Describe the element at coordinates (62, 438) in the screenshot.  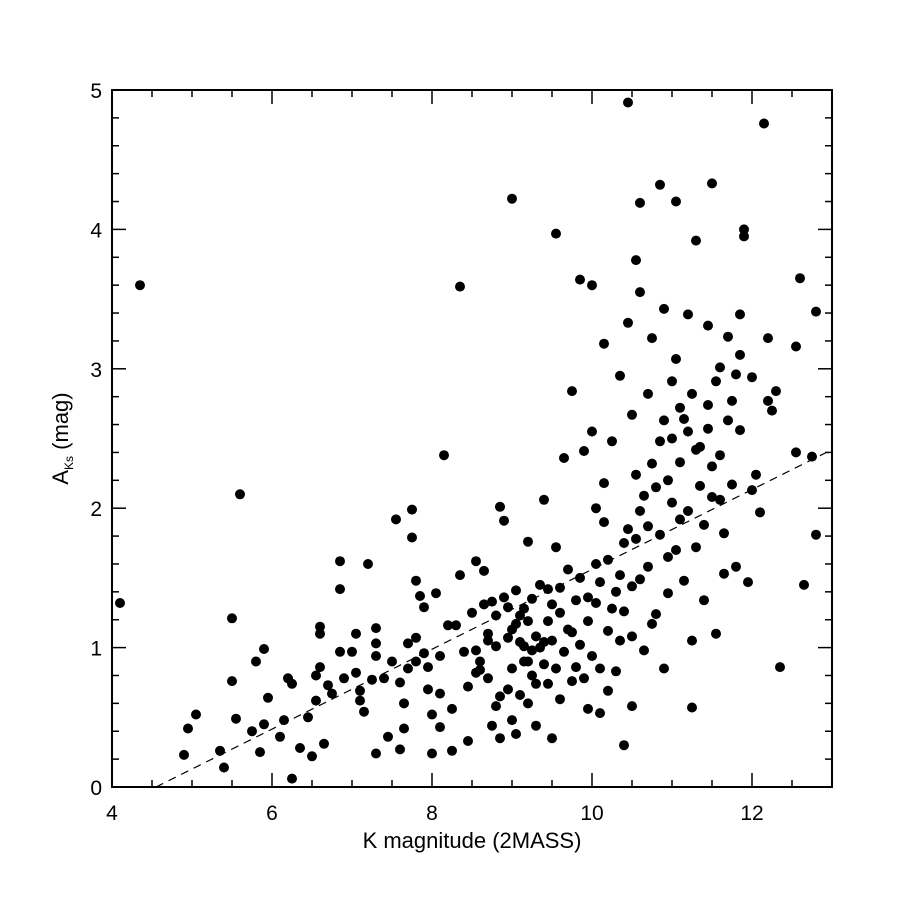
I see `y-axis-label: AKs (mag)` at that location.